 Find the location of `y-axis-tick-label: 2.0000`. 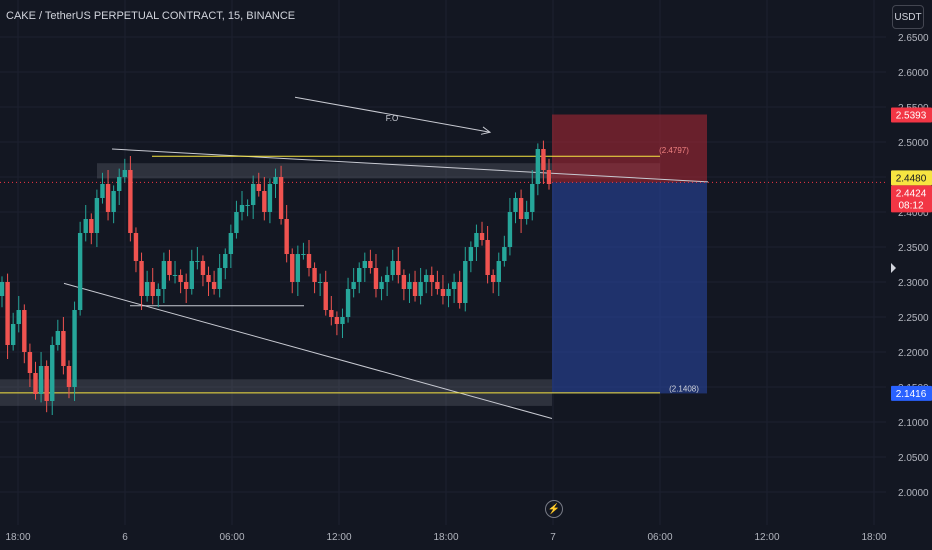

y-axis-tick-label: 2.0000 is located at coordinates (913, 493).